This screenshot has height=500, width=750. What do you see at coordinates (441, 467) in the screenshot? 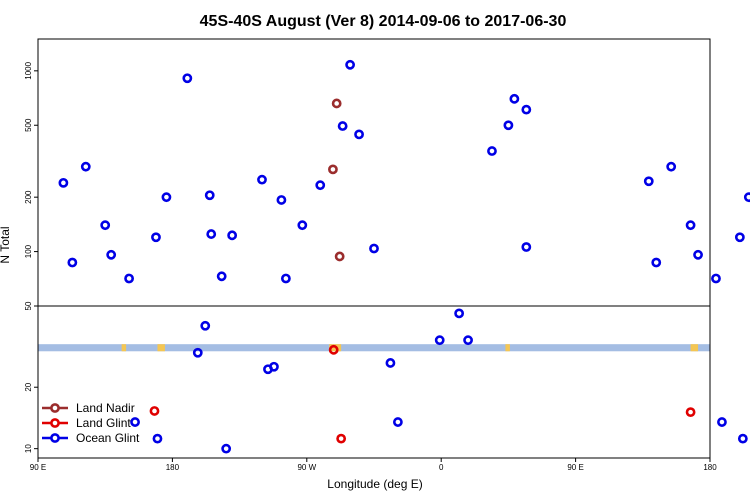
I see `x-tick-label-3: 0` at bounding box center [441, 467].